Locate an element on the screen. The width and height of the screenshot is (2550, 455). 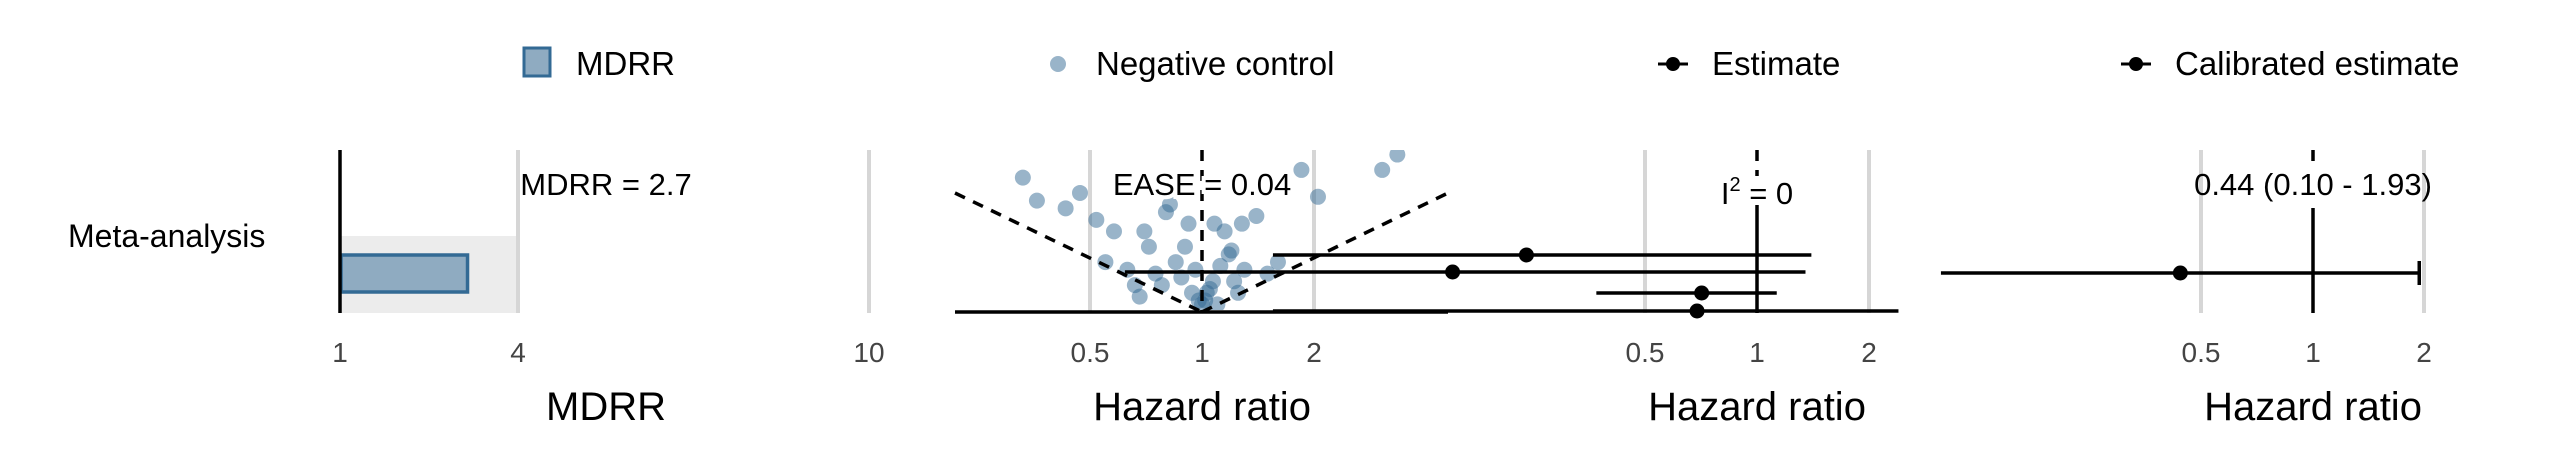
est-annotation-sup: 2 is located at coordinates (1734, 185).